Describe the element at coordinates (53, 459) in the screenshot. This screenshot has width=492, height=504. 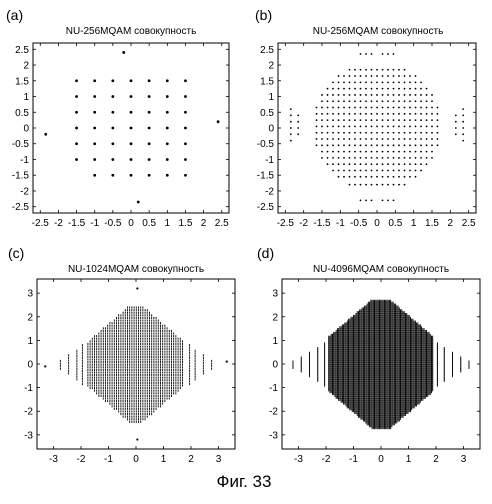
I see `x-tick-label: -3` at that location.